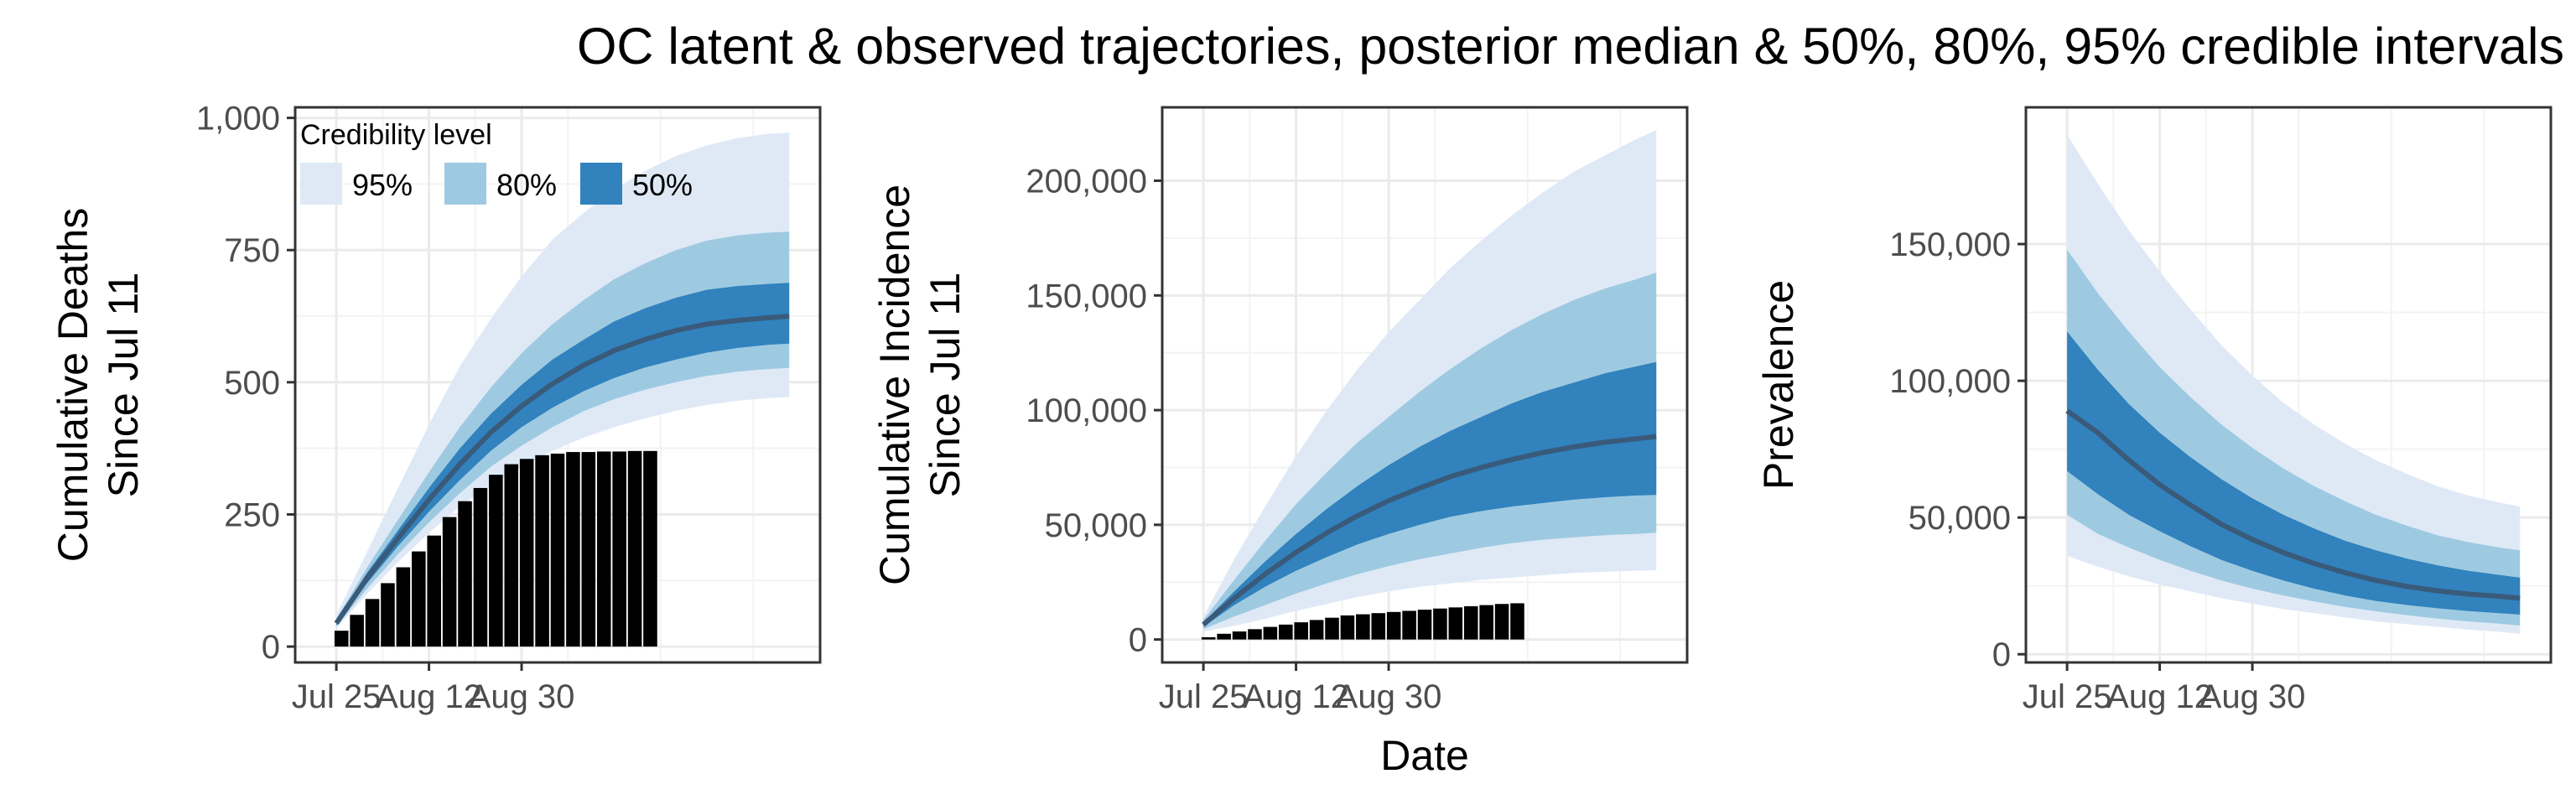 The image size is (2576, 805). I want to click on y-axis-title: Prevalence, so click(1778, 385).